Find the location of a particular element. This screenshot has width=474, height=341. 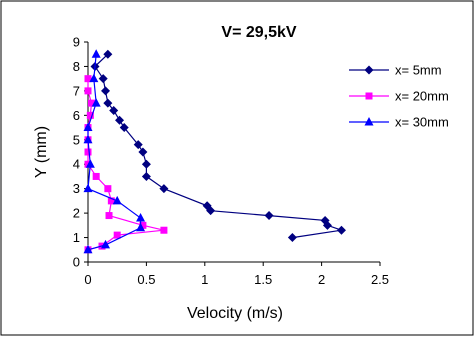

legend-entry: x= 30mm is located at coordinates (399, 122).